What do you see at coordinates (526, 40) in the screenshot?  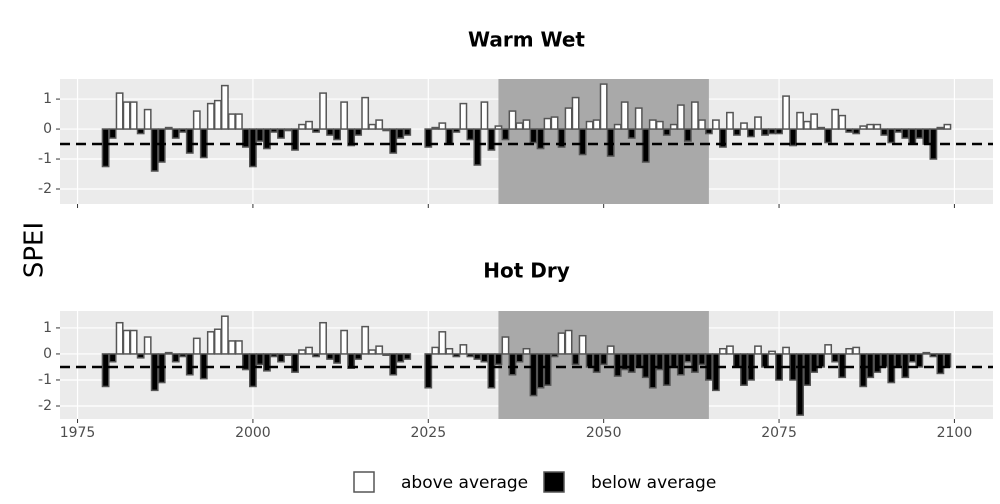 I see `panel-title: Warm Wet` at bounding box center [526, 40].